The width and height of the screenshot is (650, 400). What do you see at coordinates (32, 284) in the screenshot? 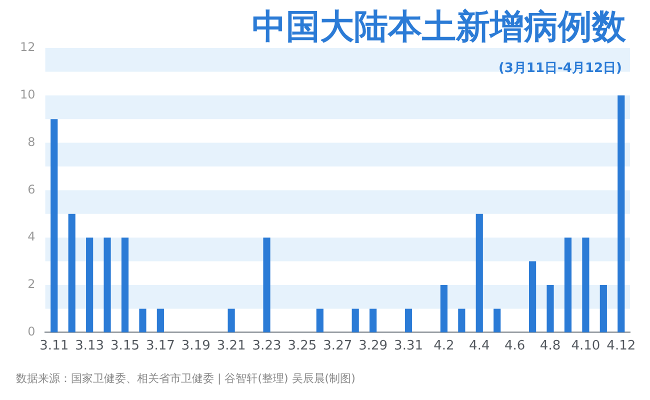
I see `y-tick-label: 2` at bounding box center [32, 284].